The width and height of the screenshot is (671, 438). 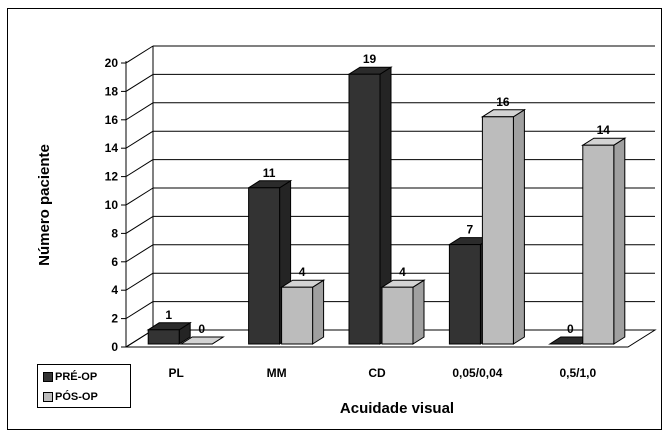 I want to click on x-tick-label: CD, so click(x=377, y=373).